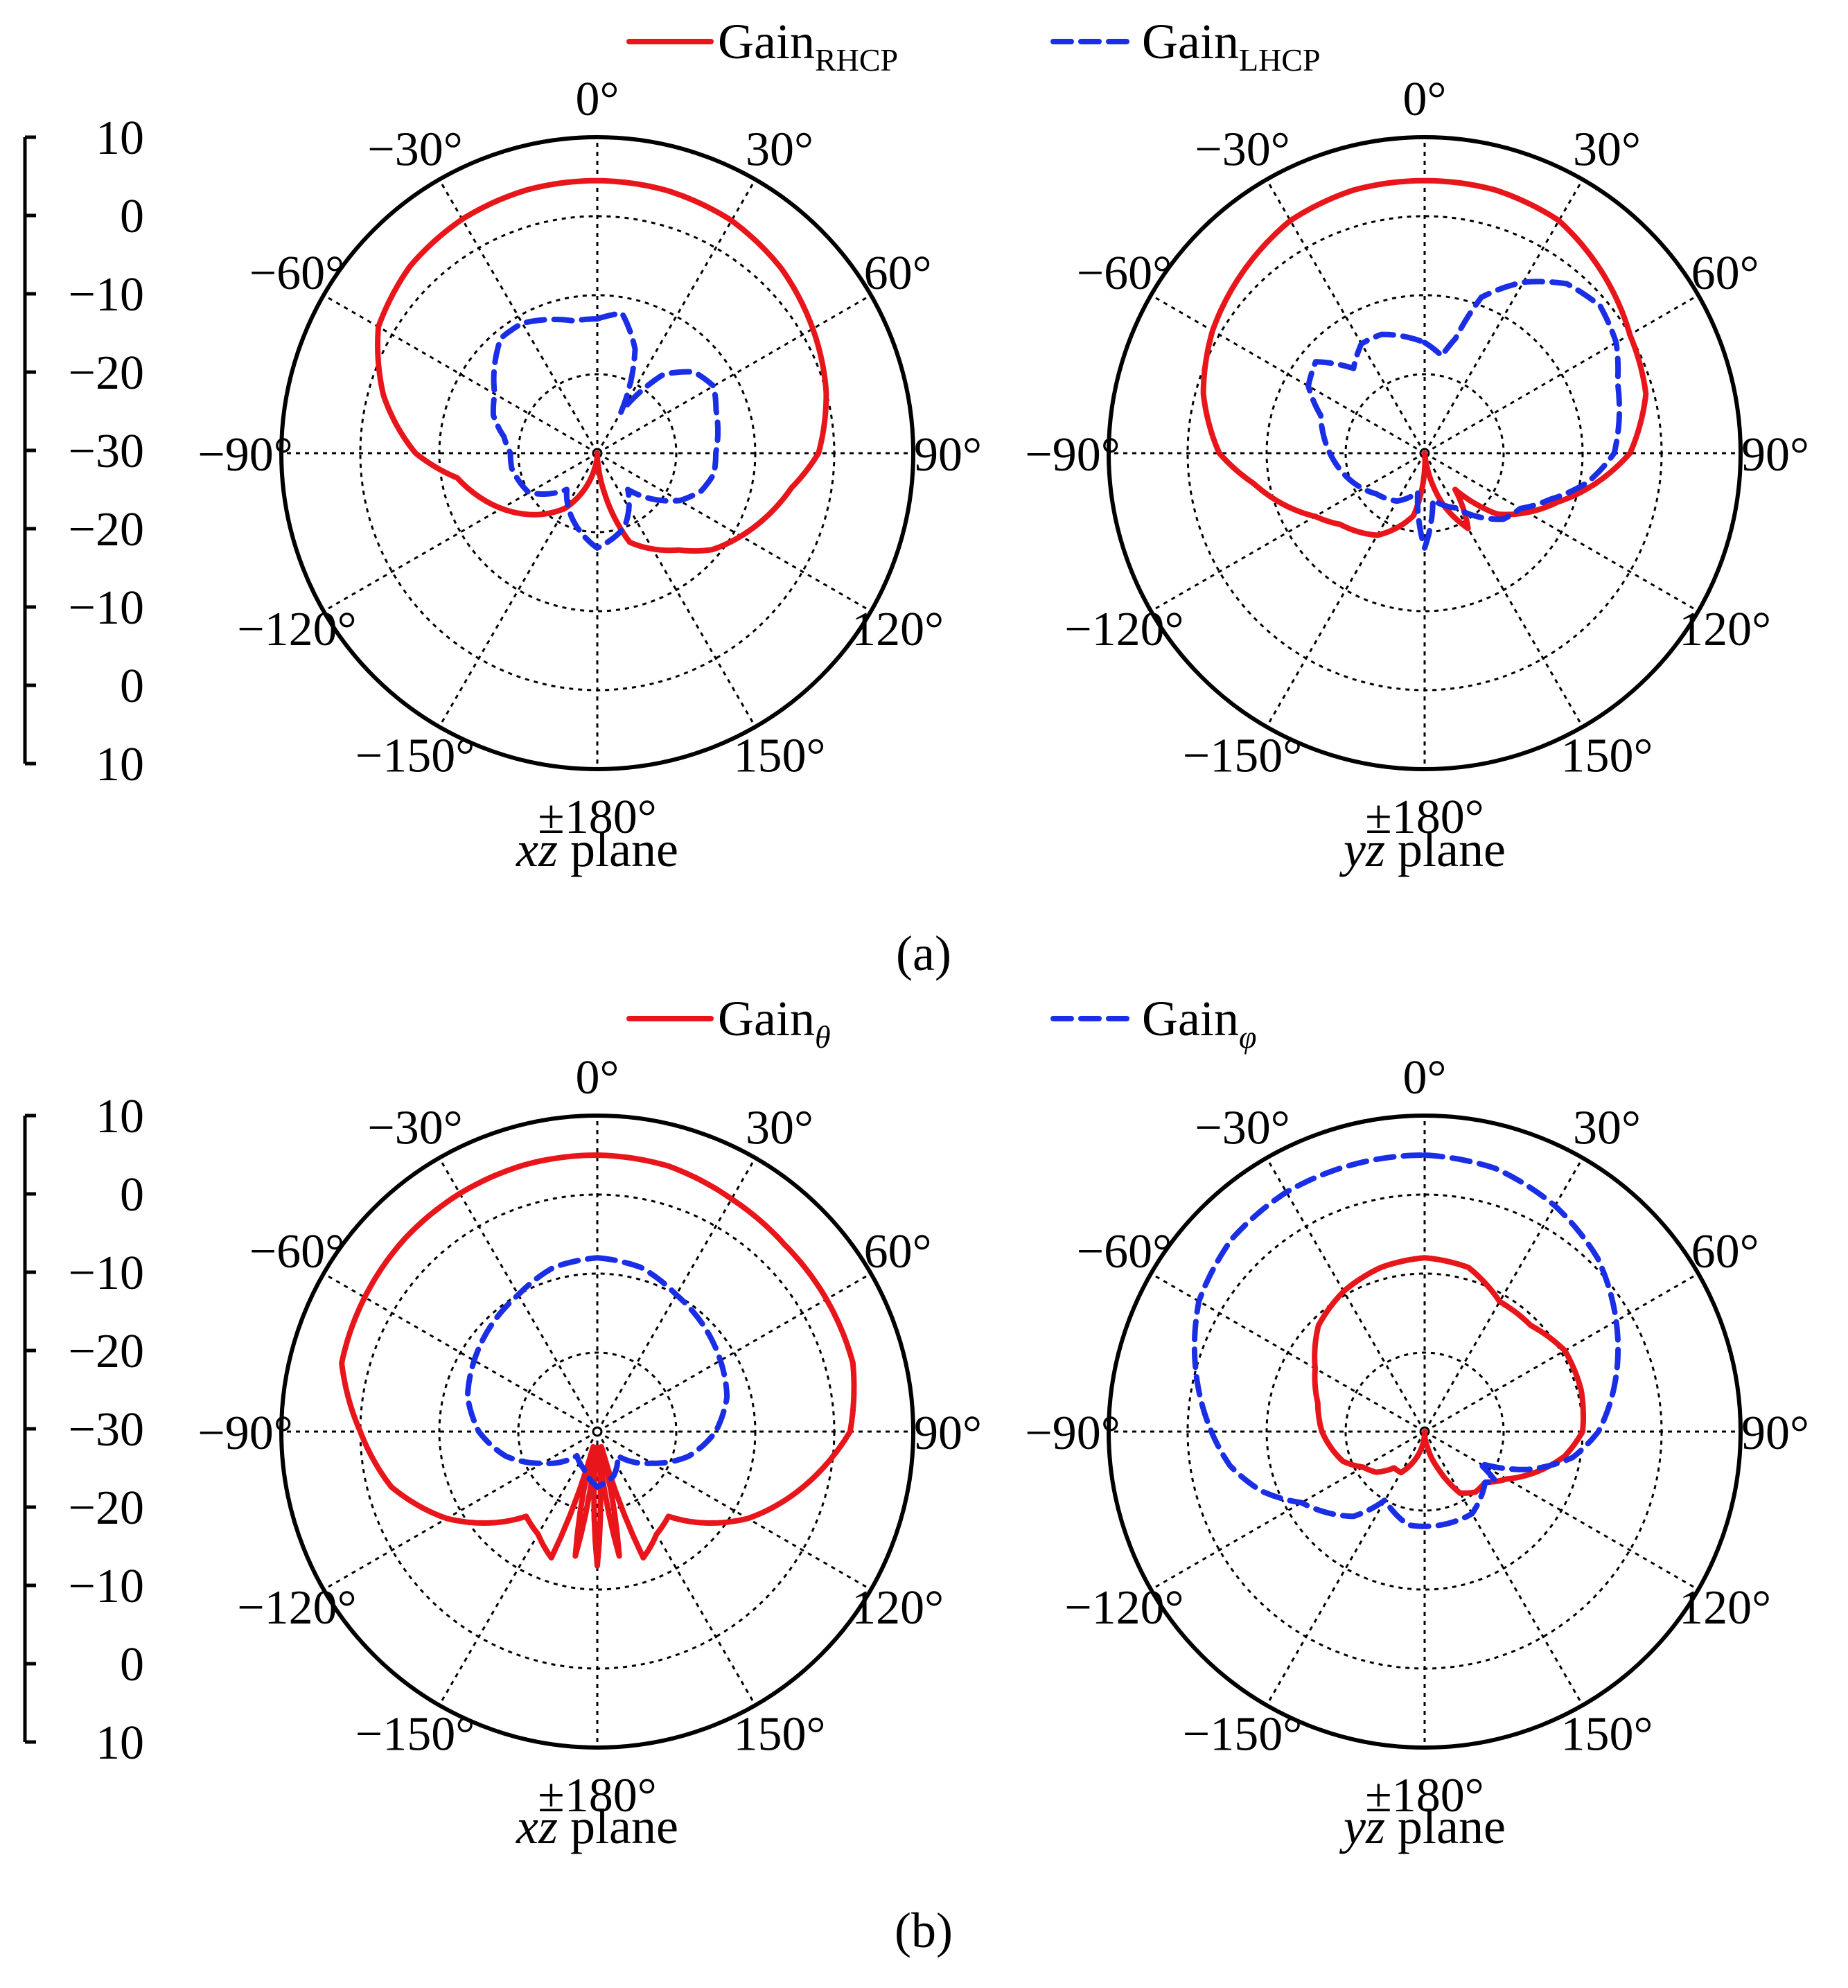 Image resolution: width=1848 pixels, height=1988 pixels. I want to click on center-marker, so click(597, 1431).